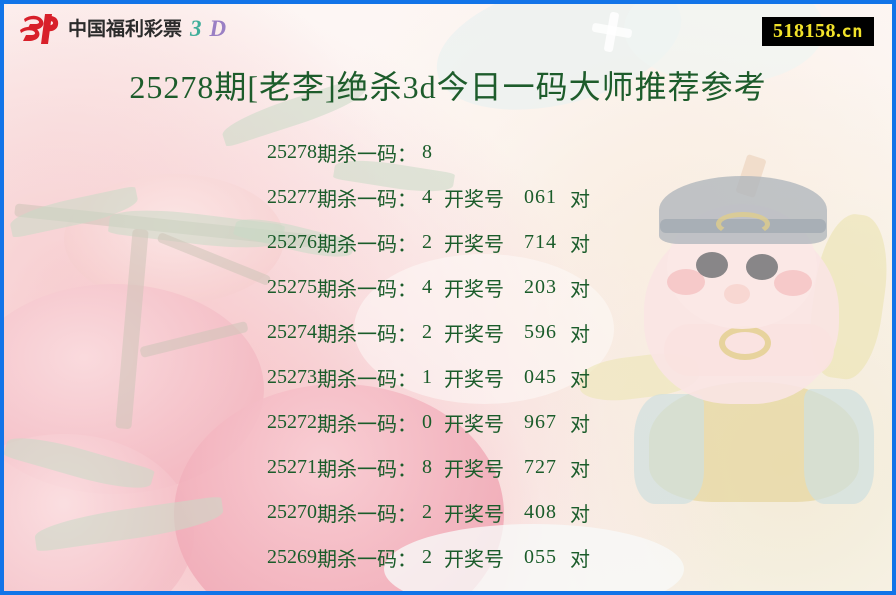  What do you see at coordinates (751, 176) in the screenshot?
I see `figure-plume` at bounding box center [751, 176].